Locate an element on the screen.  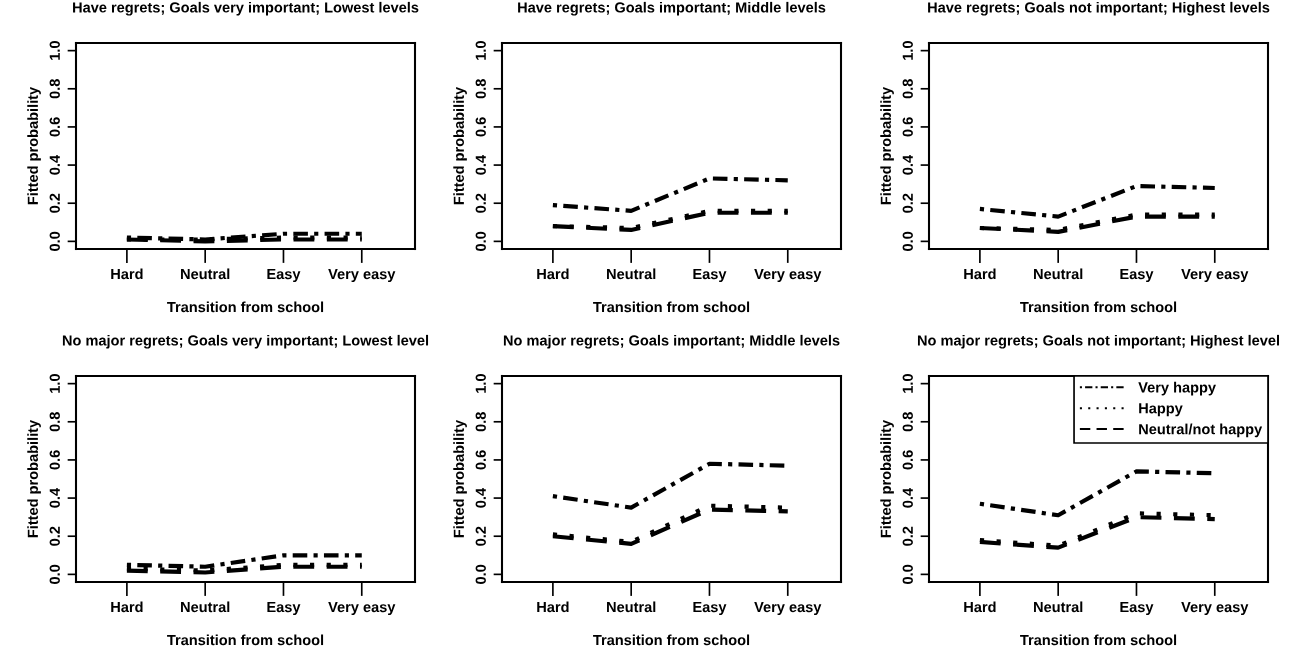
chart-title: Have regrets; Goals important; Middle levels is located at coordinates (672, 8).